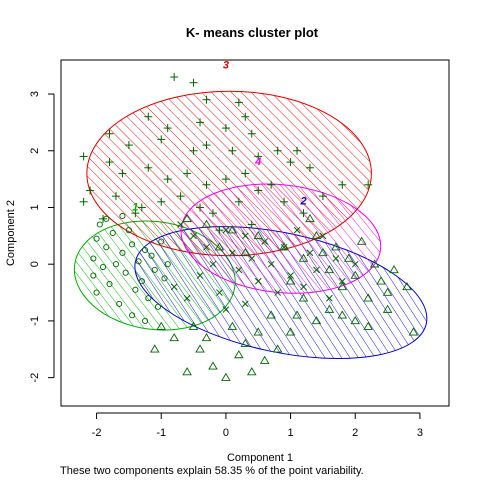 The image size is (480, 480). Describe the element at coordinates (260, 458) in the screenshot. I see `x-axis-label: Component 1` at that location.